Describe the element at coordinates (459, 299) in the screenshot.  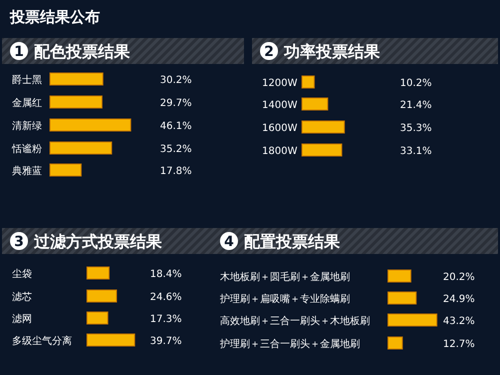
I see `data-label: 24.9%` at that location.